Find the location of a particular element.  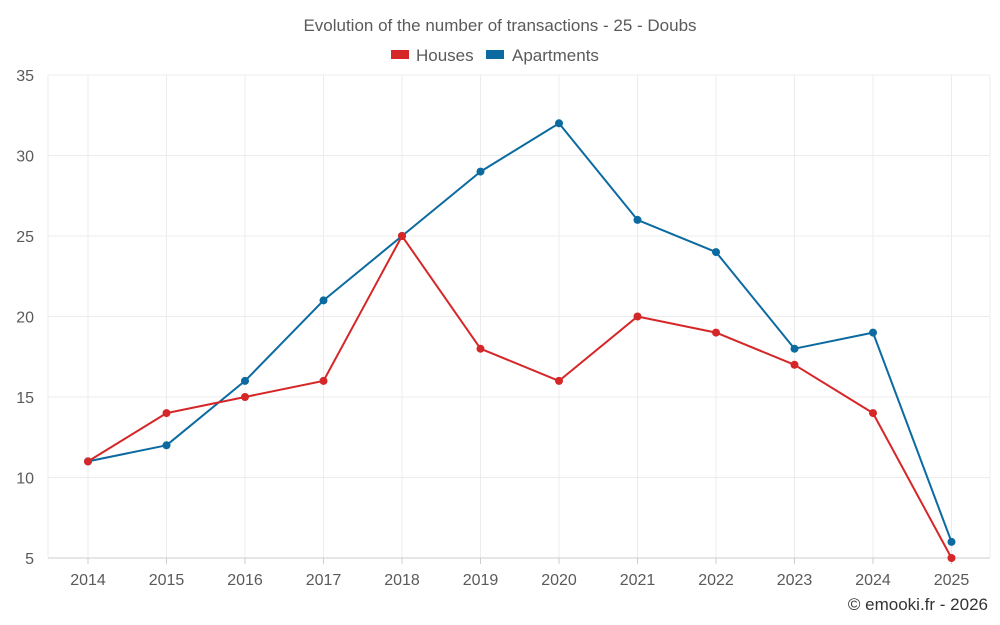

y-tick-label: 25 is located at coordinates (25, 237).